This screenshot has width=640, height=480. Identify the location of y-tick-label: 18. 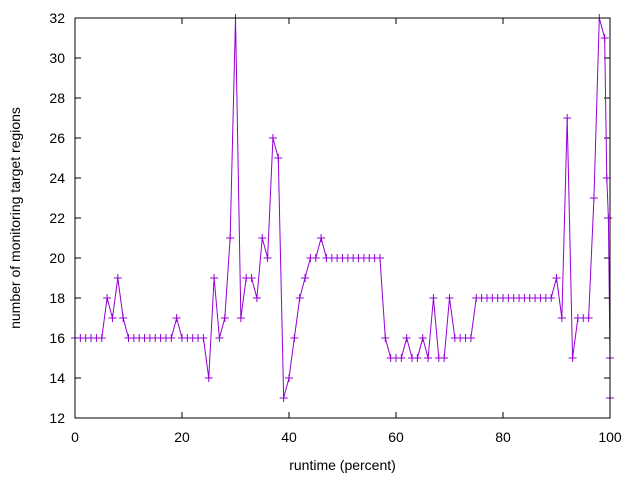
(57, 298).